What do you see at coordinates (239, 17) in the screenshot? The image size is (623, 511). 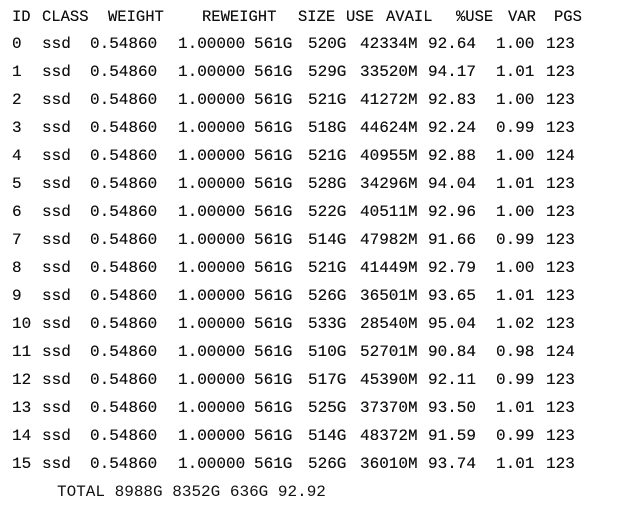 I see `header-reweight: REWEIGHT` at bounding box center [239, 17].